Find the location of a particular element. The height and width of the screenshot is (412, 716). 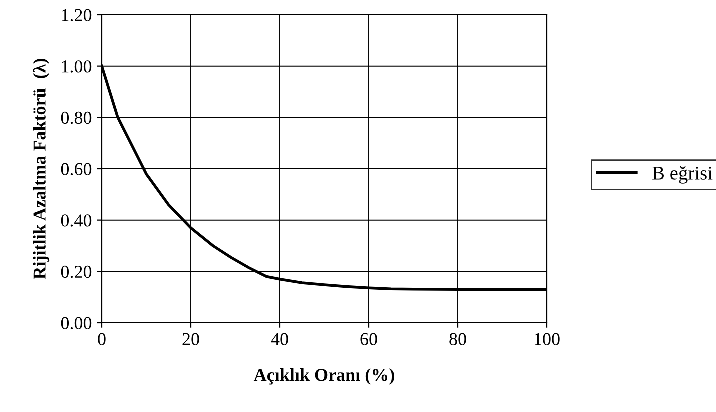

x-tick-label: 0 is located at coordinates (102, 339).